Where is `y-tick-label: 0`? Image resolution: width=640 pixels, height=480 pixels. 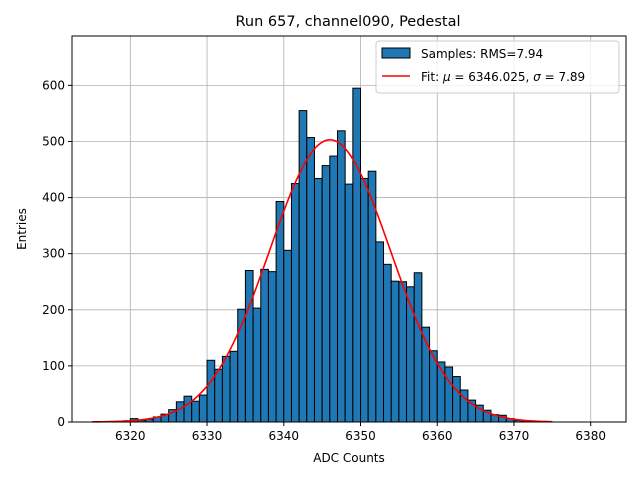 y-tick-label: 0 is located at coordinates (61, 422).